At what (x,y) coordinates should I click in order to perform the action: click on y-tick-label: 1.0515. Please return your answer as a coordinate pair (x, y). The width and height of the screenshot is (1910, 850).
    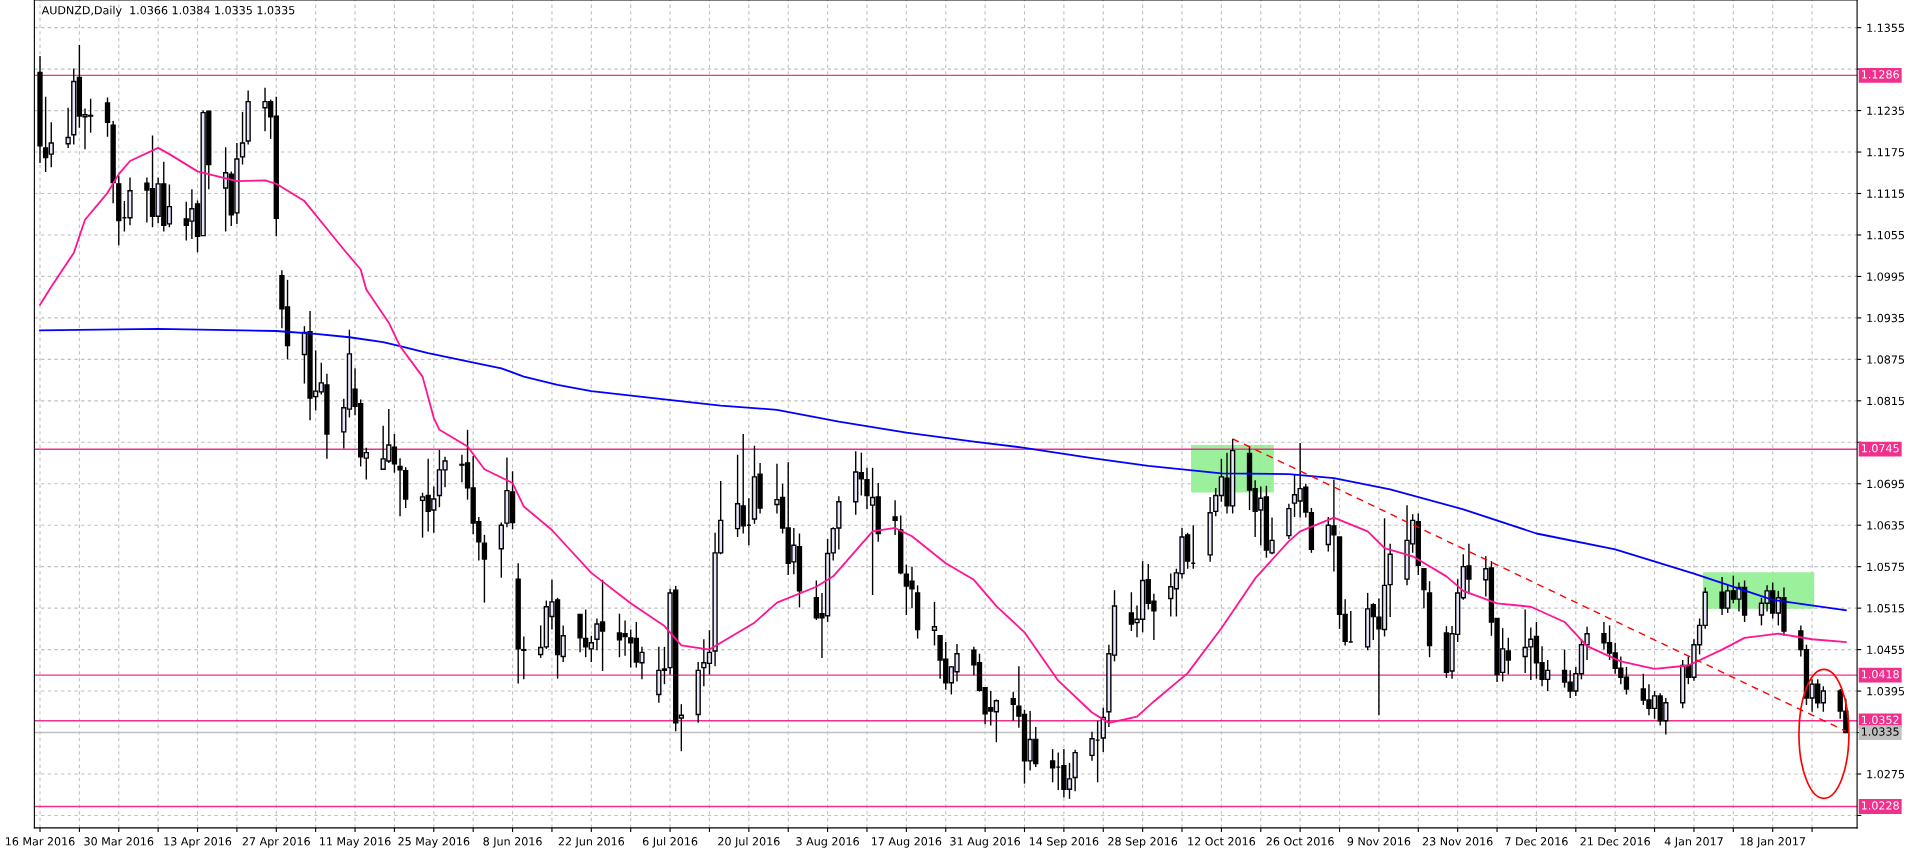
    Looking at the image, I should click on (1886, 608).